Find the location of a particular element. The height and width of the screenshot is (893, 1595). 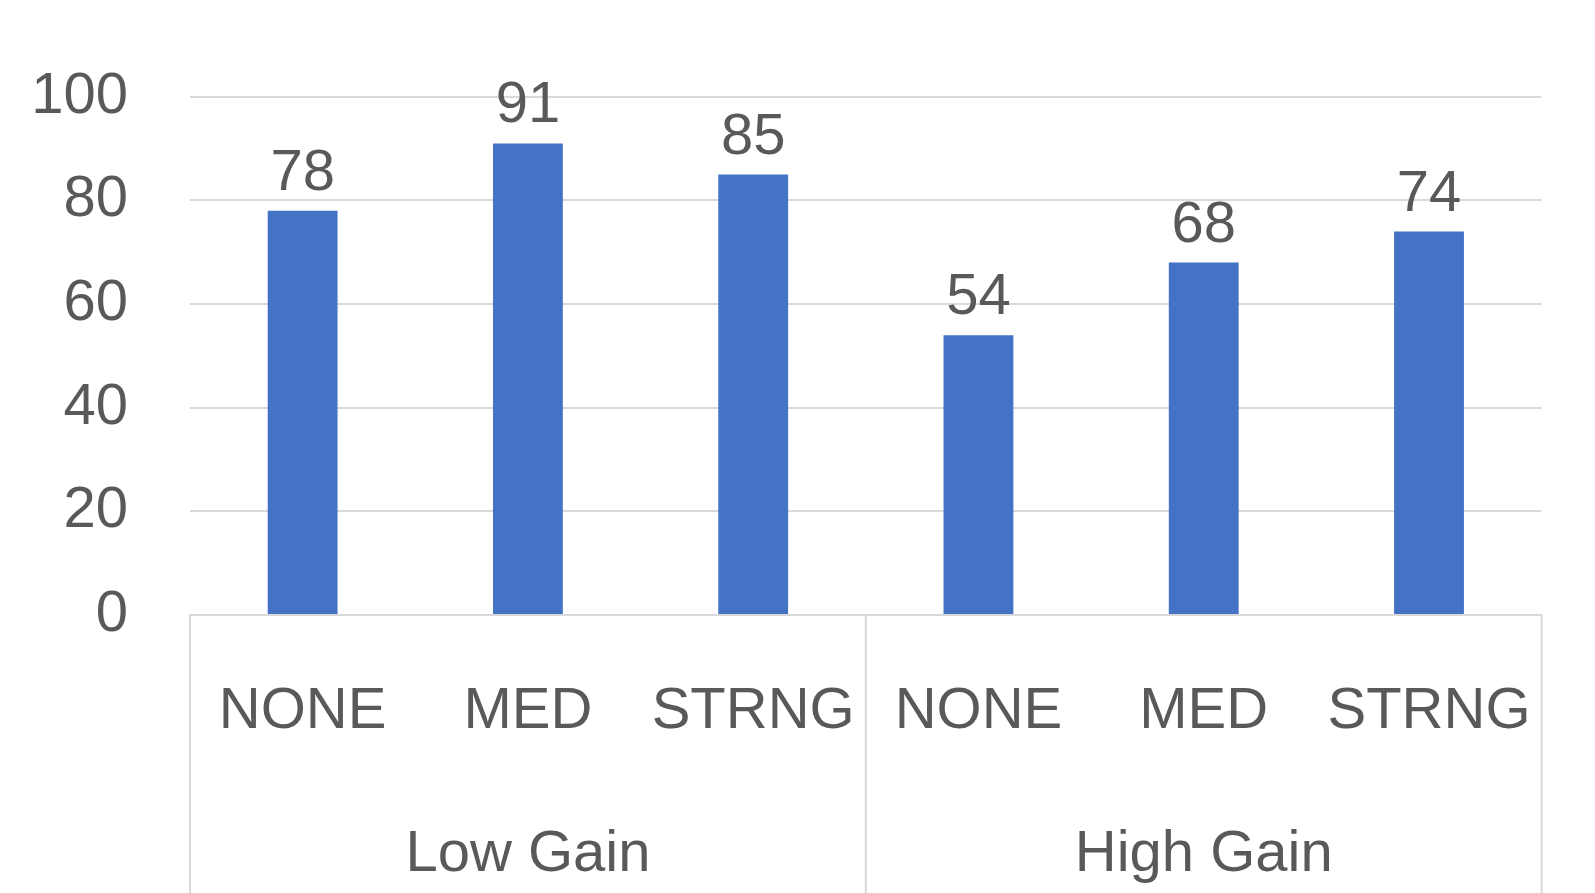

y-tick-label: 60 is located at coordinates (95, 300).